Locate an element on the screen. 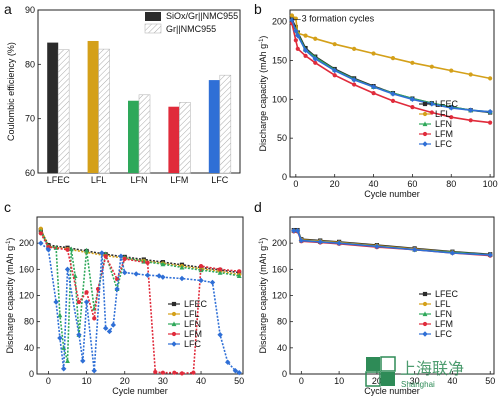 The image size is (500, 401). panel-a-letter: a is located at coordinates (8, 9).